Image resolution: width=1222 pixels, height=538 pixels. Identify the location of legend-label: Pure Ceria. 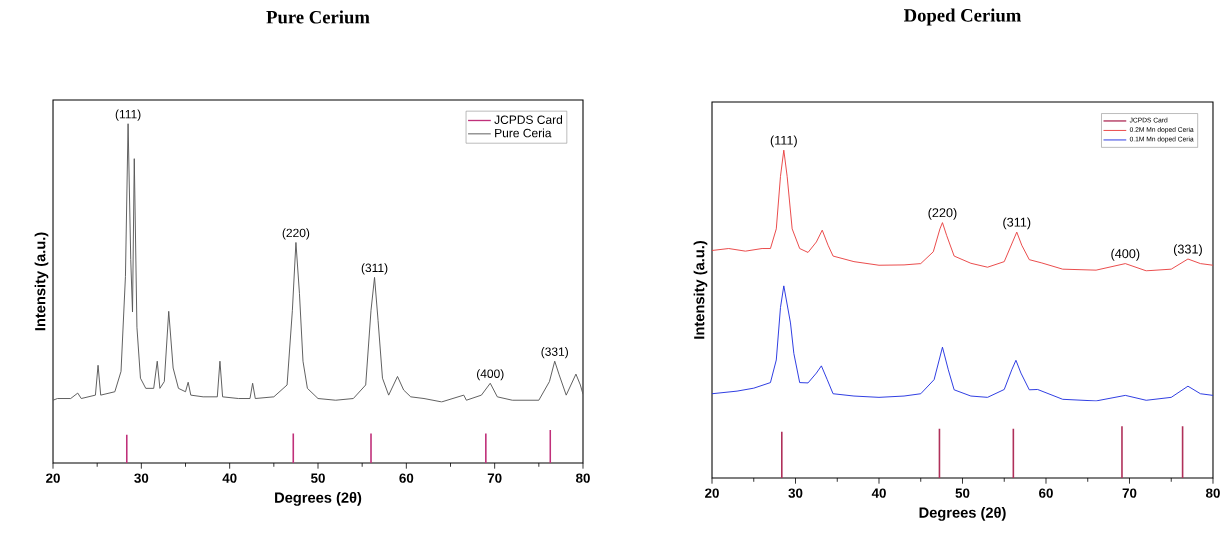
(523, 133).